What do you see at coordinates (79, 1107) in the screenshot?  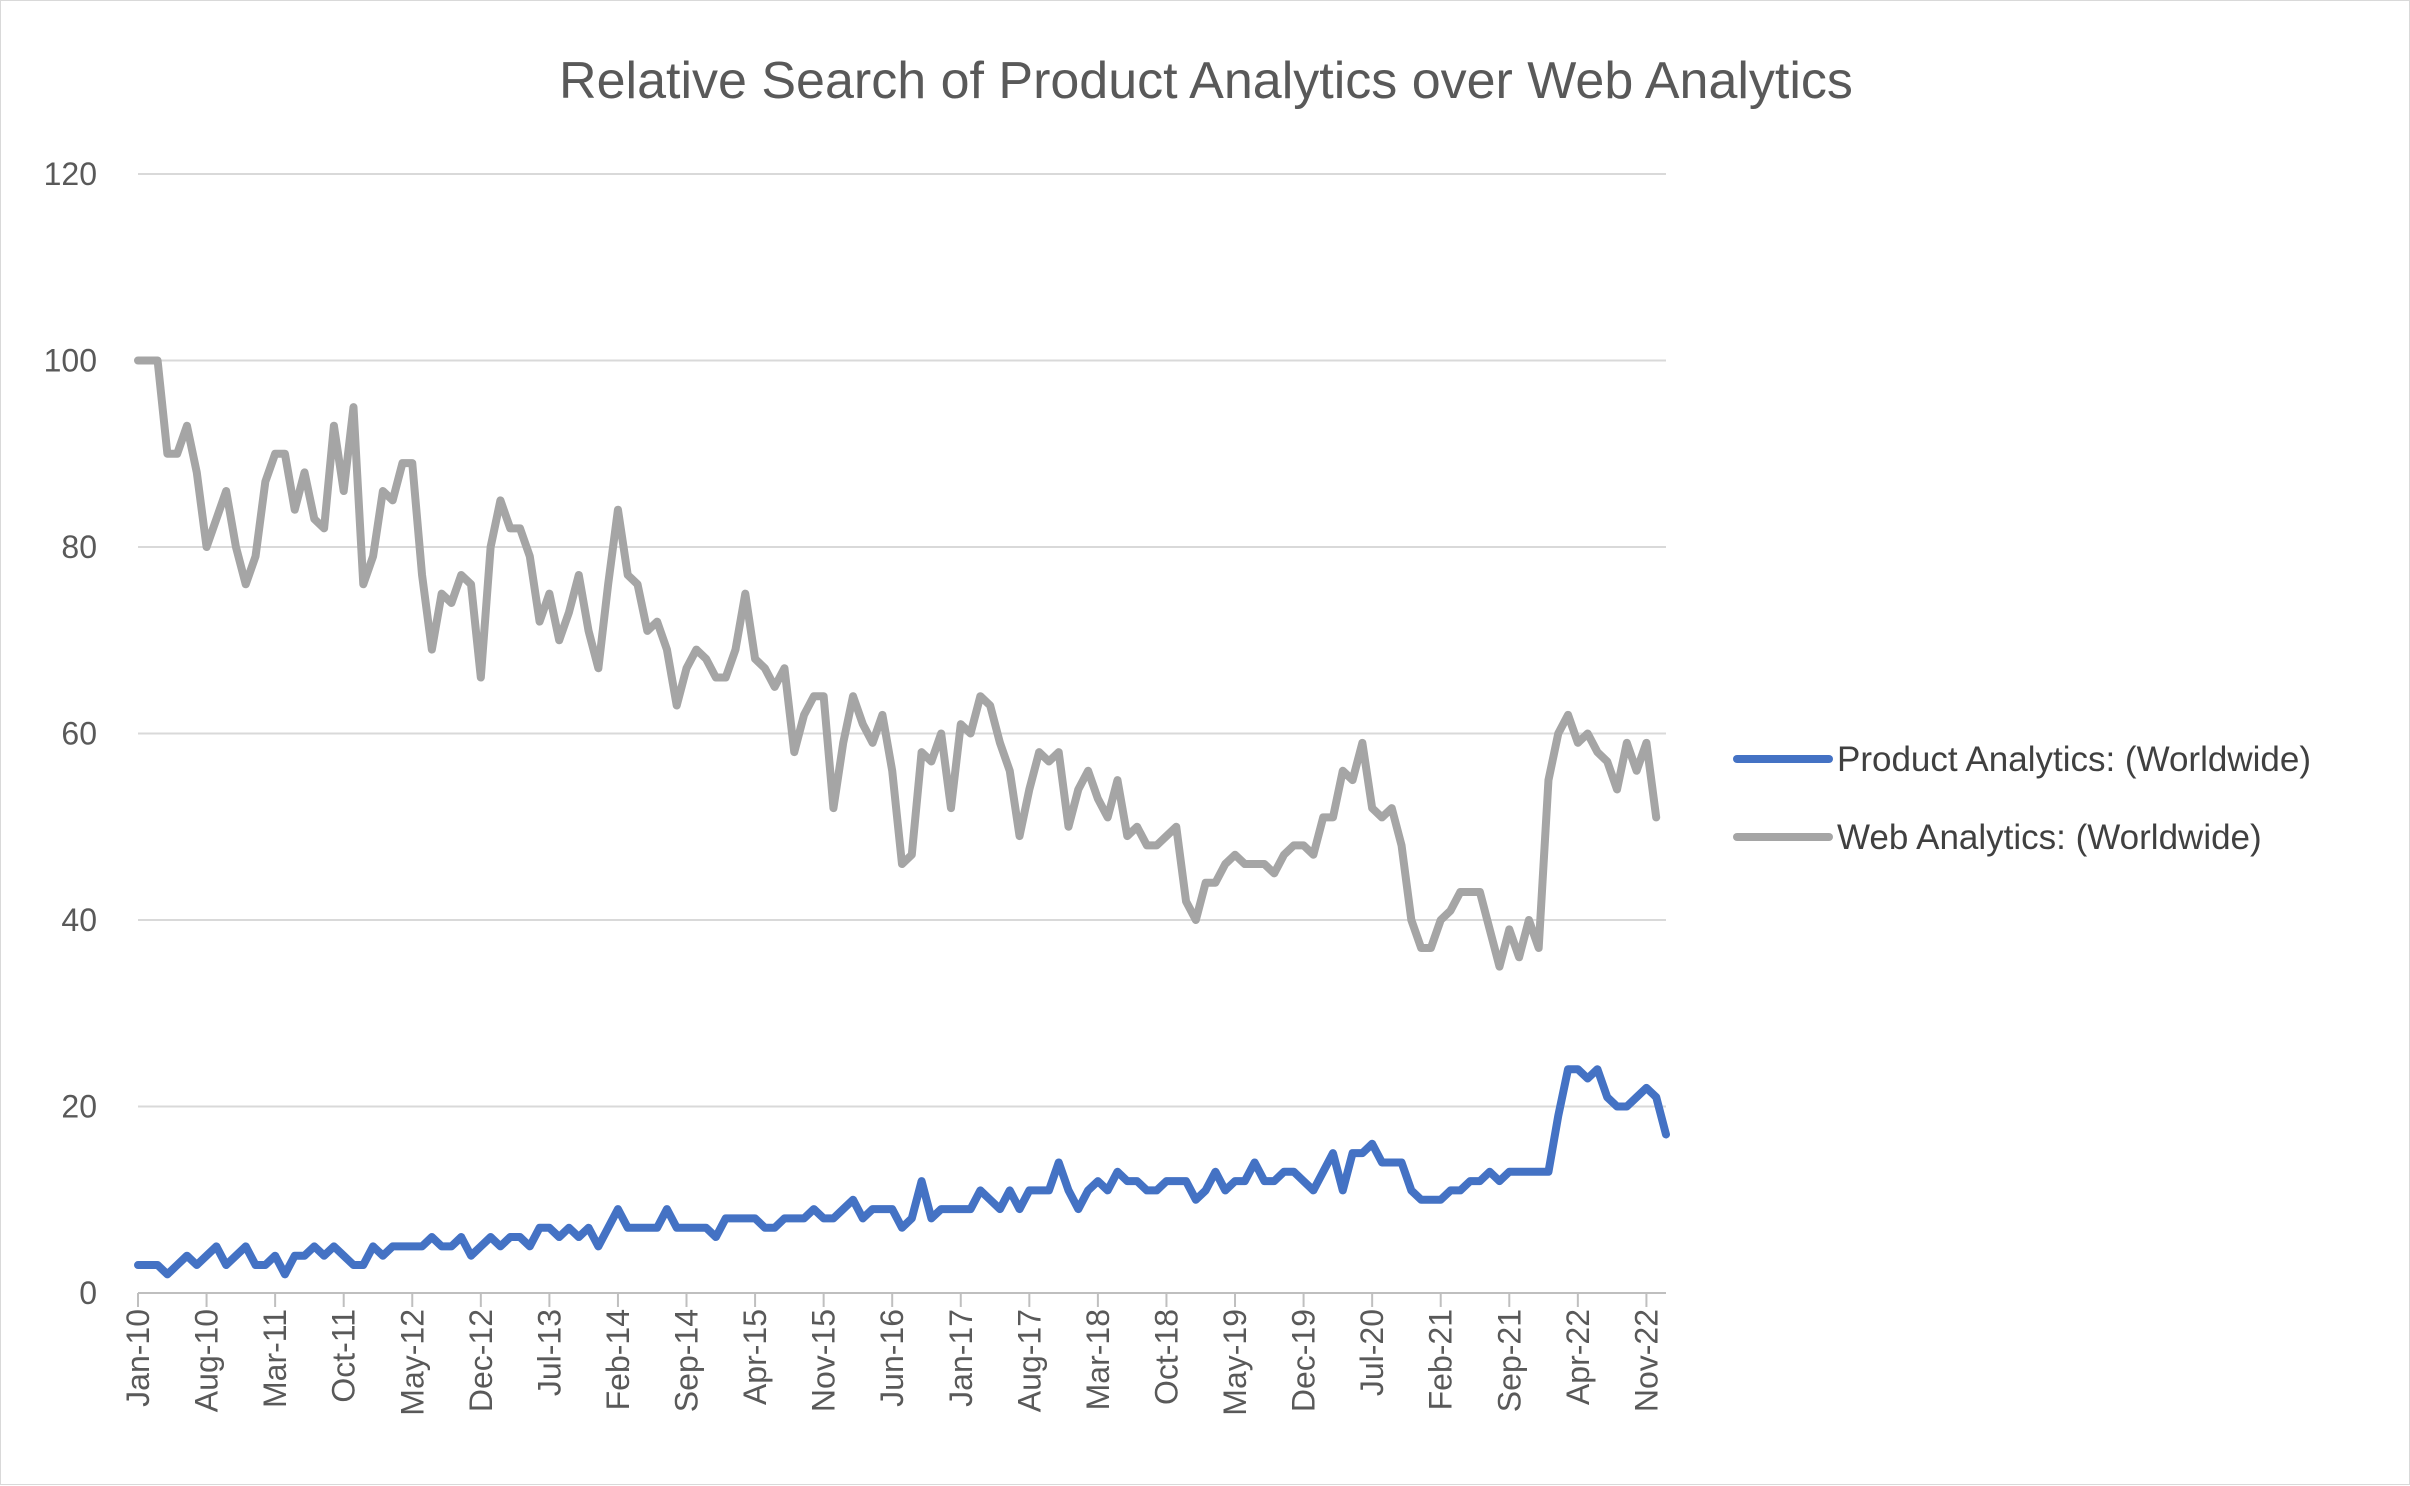 I see `y-tick-label: 20` at bounding box center [79, 1107].